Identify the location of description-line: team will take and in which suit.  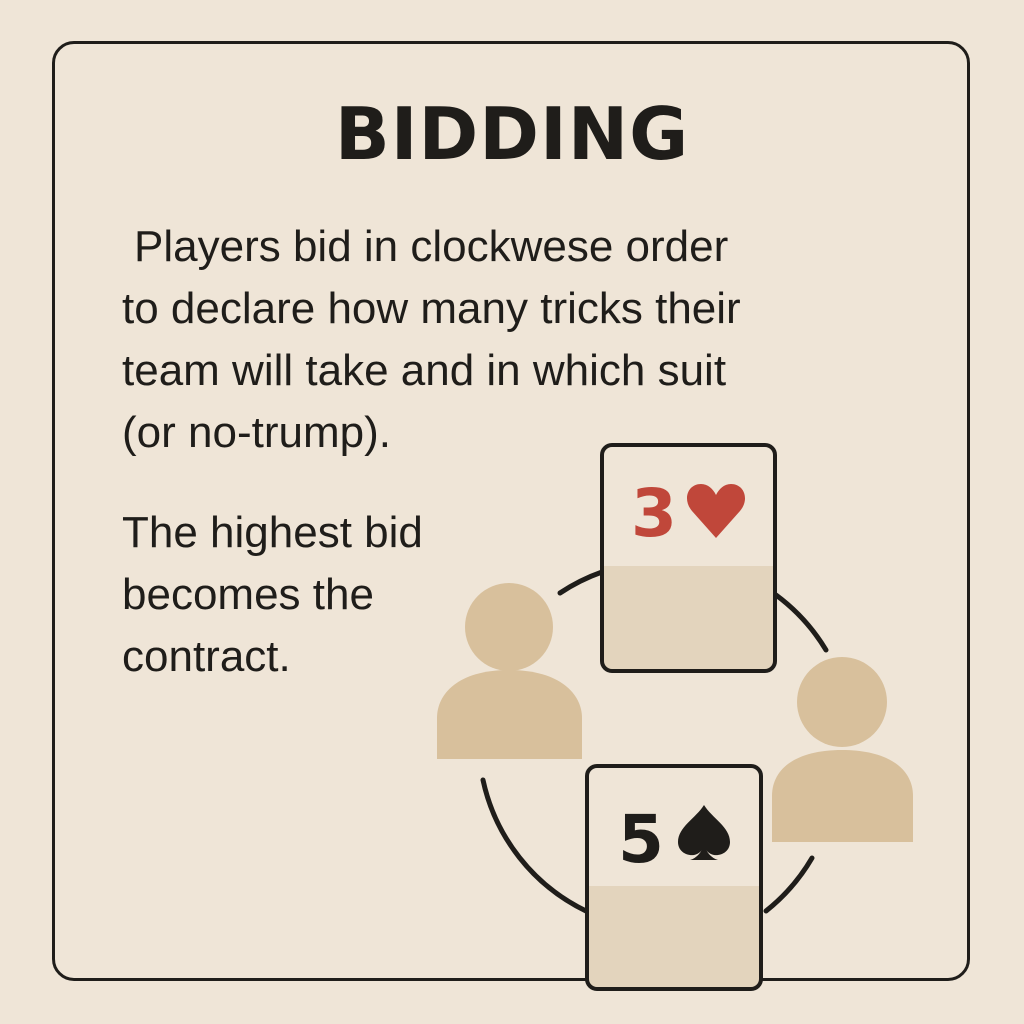
(424, 370).